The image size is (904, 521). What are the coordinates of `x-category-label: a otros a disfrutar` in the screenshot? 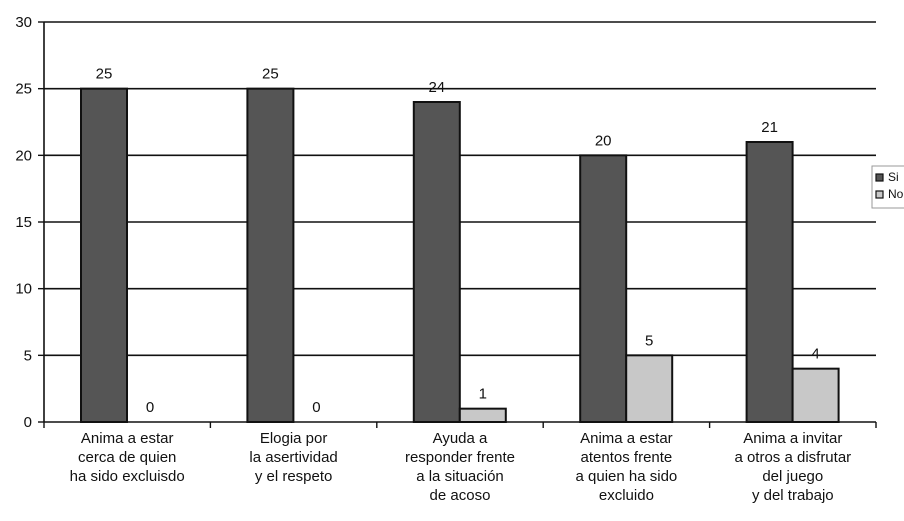 It's located at (792, 457).